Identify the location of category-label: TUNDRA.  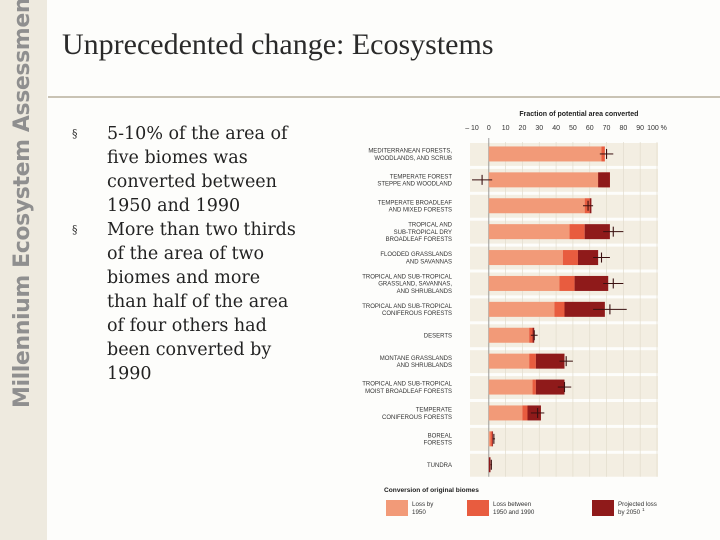
(439, 466).